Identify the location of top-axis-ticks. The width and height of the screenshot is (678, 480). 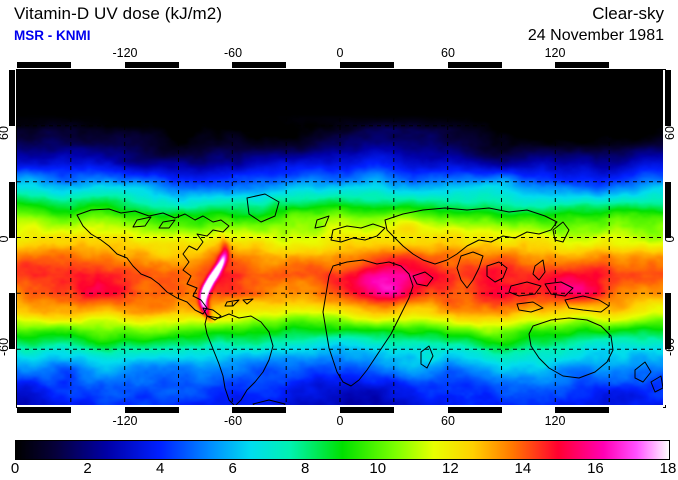
(340, 65).